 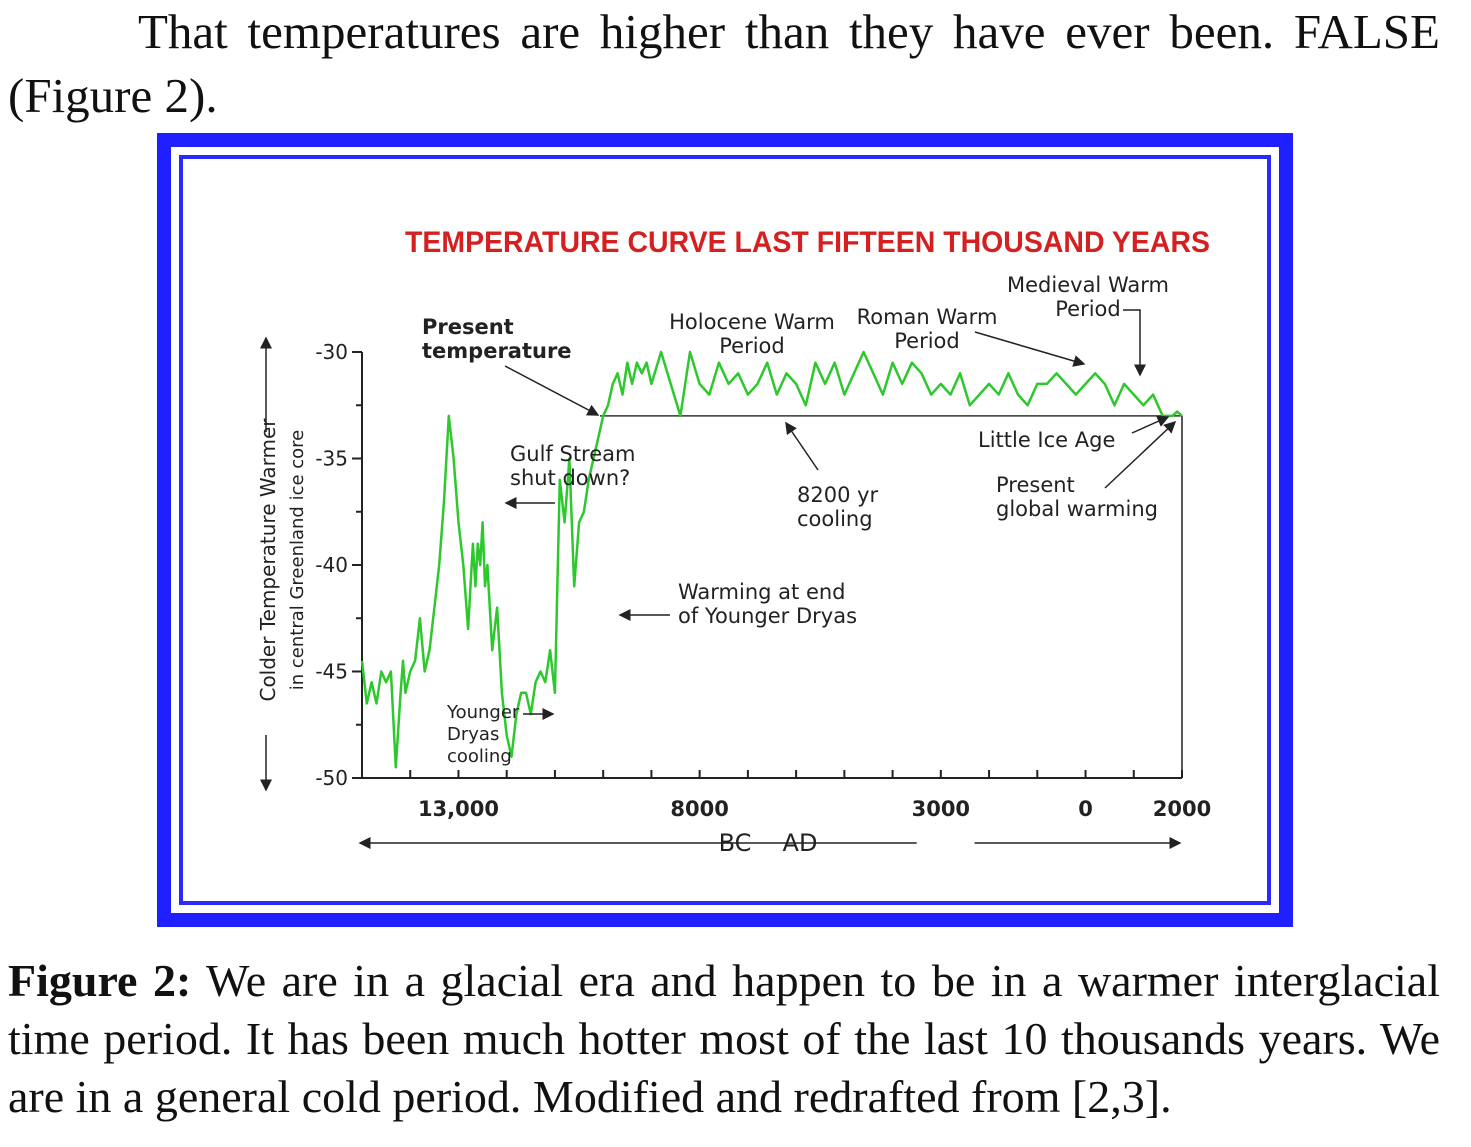 What do you see at coordinates (497, 339) in the screenshot?
I see `annotation-present-temperature: Present temperature` at bounding box center [497, 339].